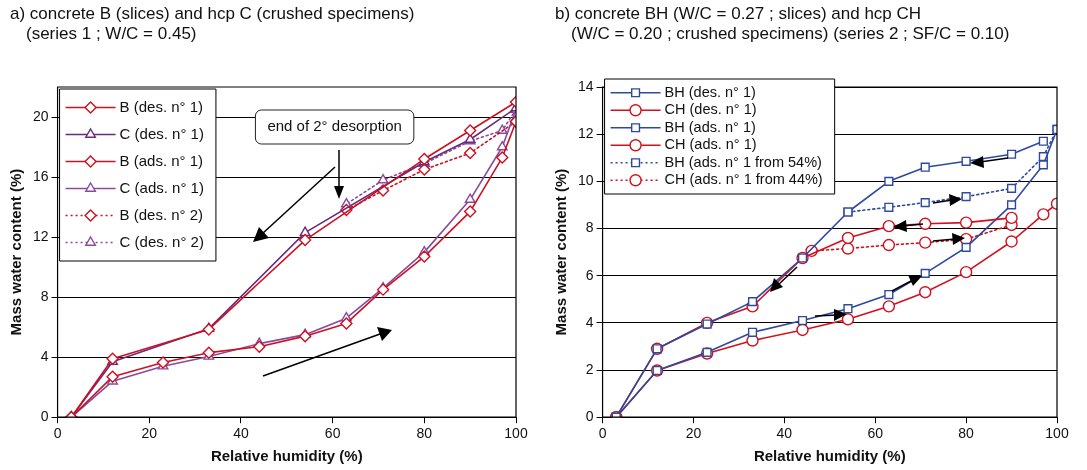  I want to click on legend-label: CH (des. n° 1), so click(710, 109).